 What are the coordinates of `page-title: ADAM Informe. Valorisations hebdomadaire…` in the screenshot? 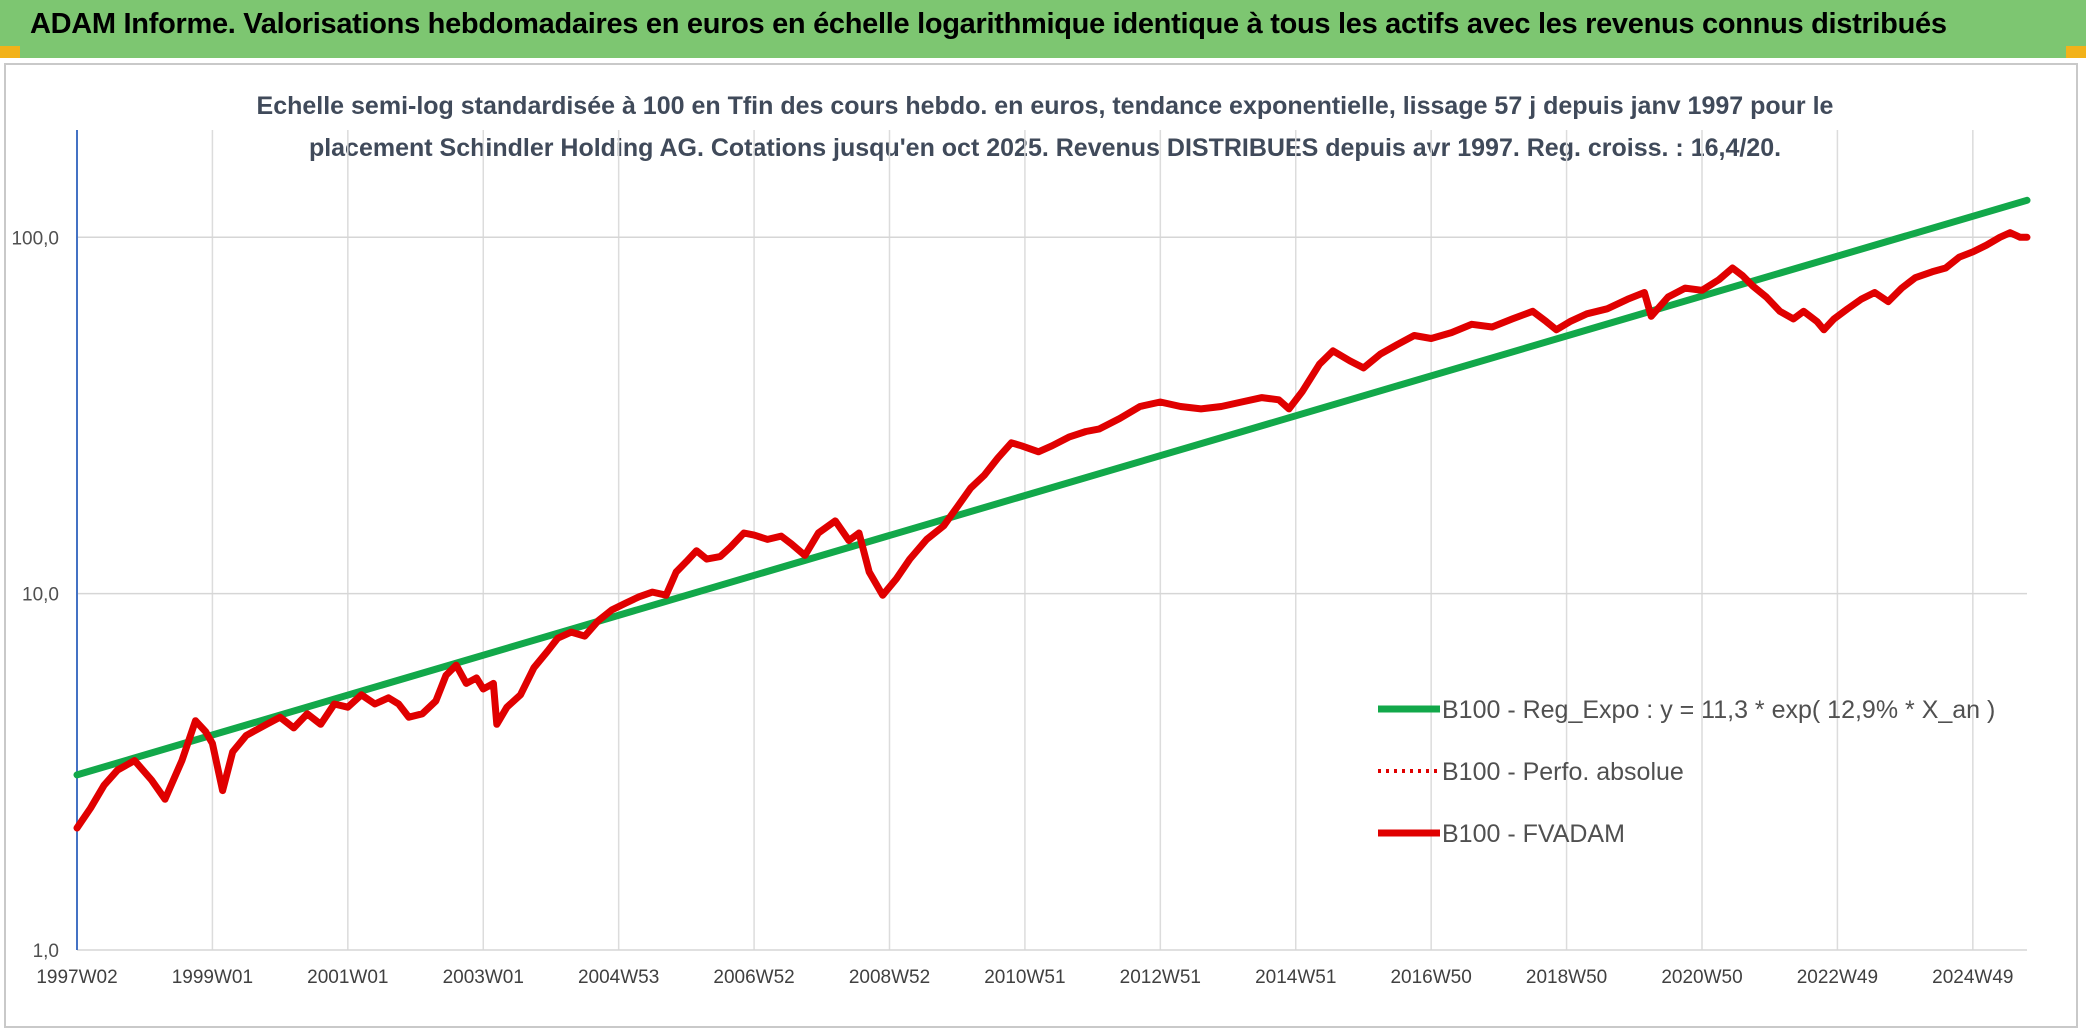 It's located at (988, 24).